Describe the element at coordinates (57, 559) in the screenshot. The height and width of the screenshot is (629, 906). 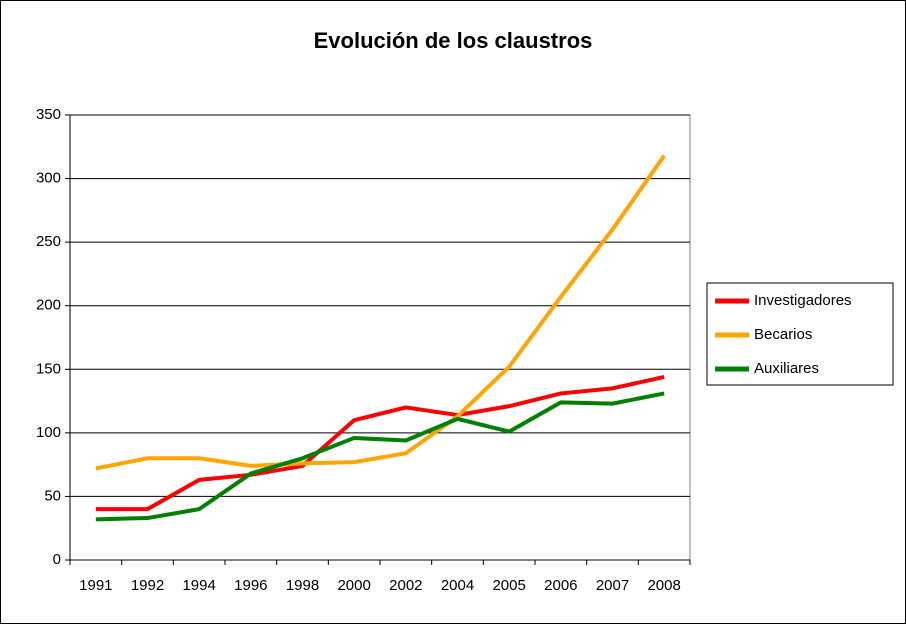
I see `y-tick-label: 0` at that location.